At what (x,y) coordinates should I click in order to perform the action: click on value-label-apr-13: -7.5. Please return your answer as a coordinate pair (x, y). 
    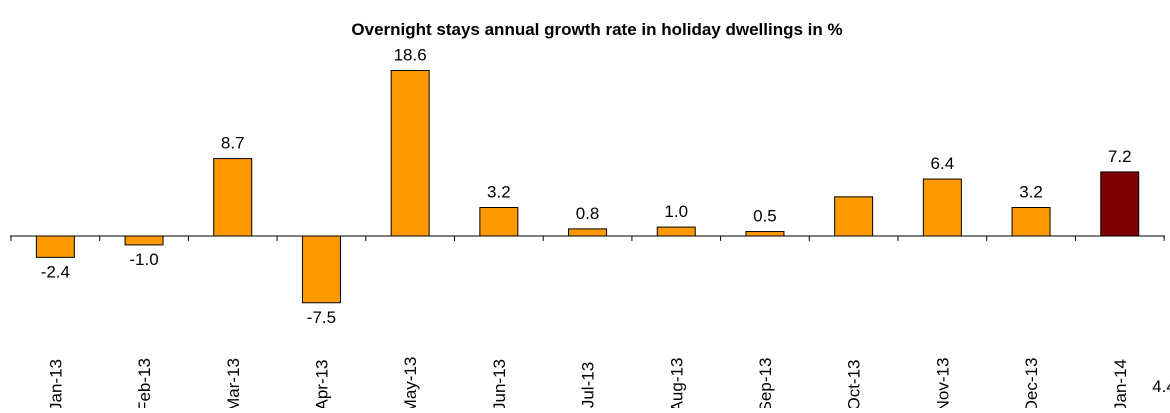
    Looking at the image, I should click on (321, 317).